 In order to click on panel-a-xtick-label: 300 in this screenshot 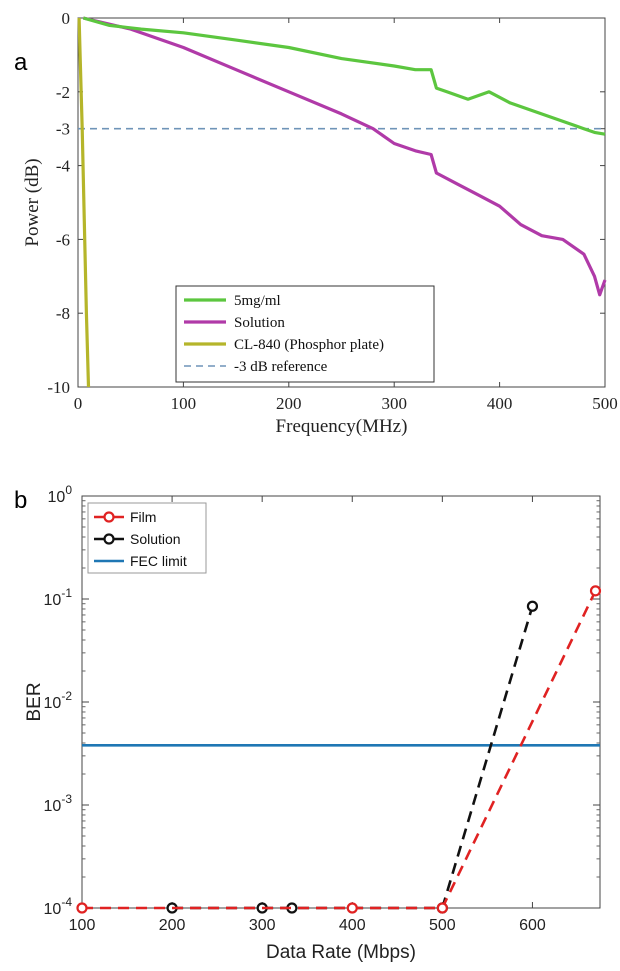, I will do `click(394, 403)`.